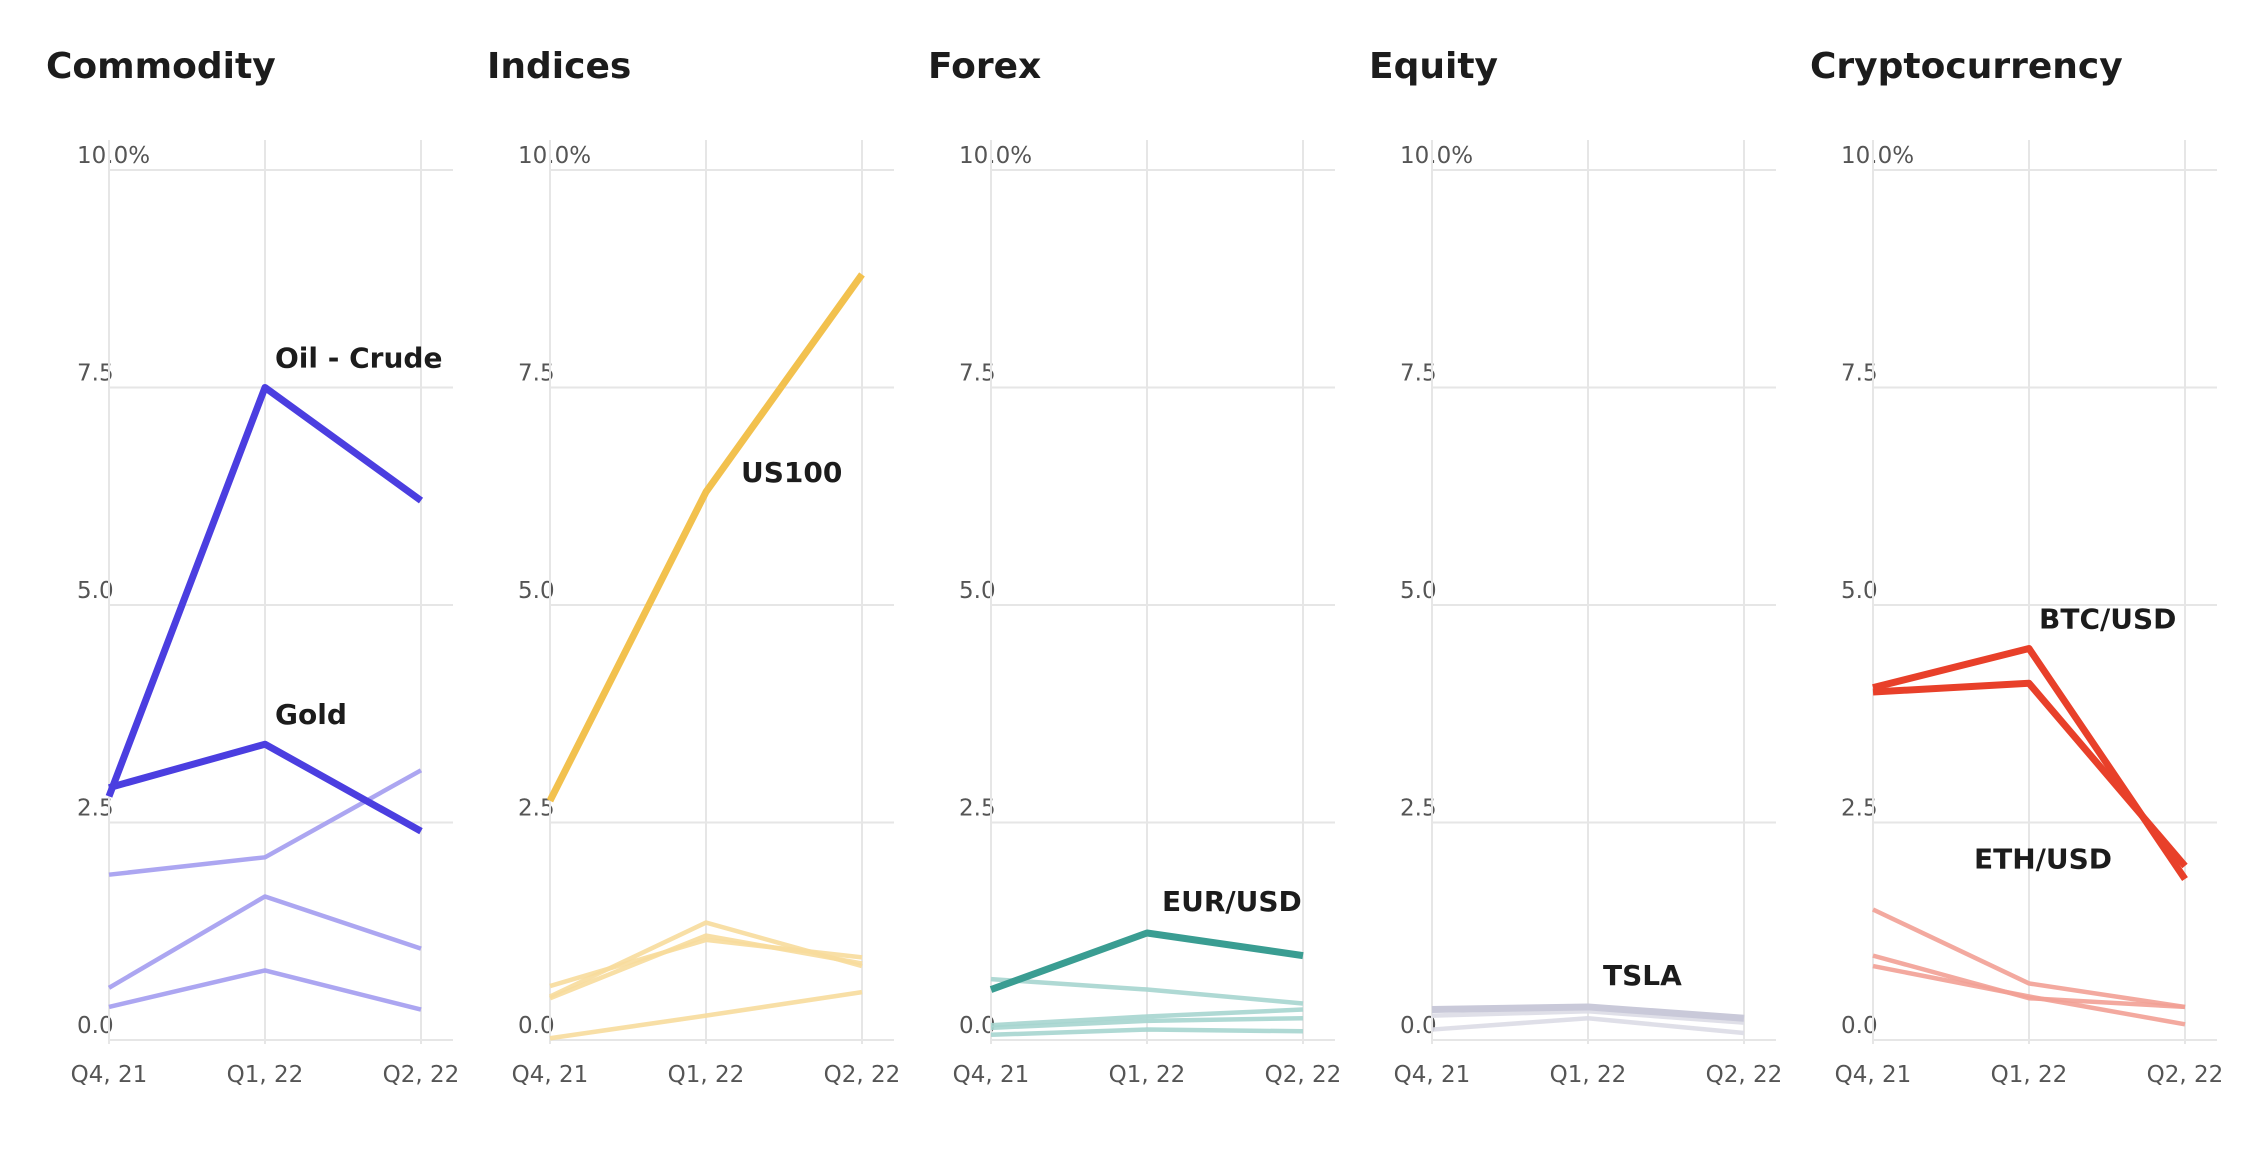 Image resolution: width=2257 pixels, height=1159 pixels. I want to click on panel-title: Equity, so click(1433, 66).